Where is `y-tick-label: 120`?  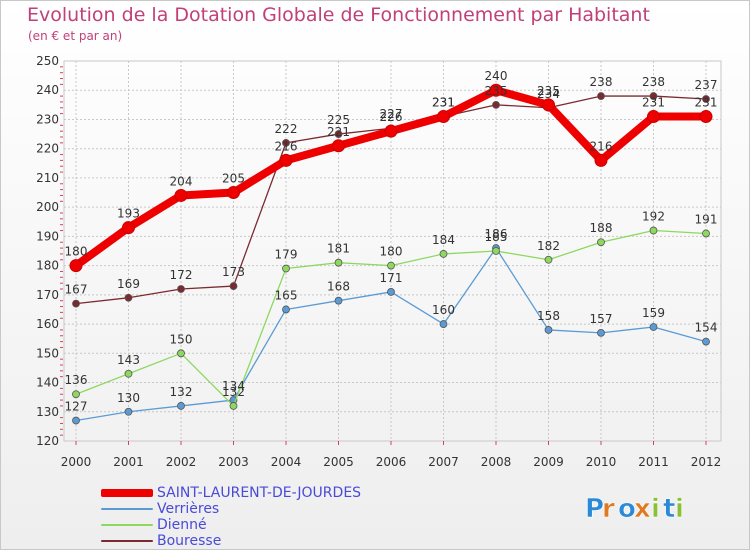 y-tick-label: 120 is located at coordinates (47, 441).